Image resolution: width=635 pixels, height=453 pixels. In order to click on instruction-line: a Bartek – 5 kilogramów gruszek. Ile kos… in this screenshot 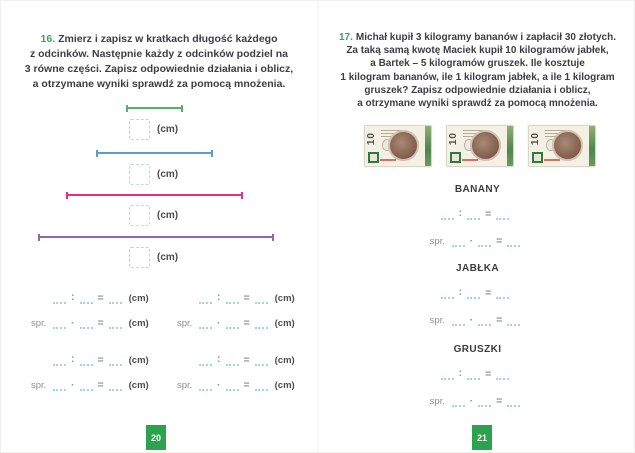, I will do `click(477, 64)`.